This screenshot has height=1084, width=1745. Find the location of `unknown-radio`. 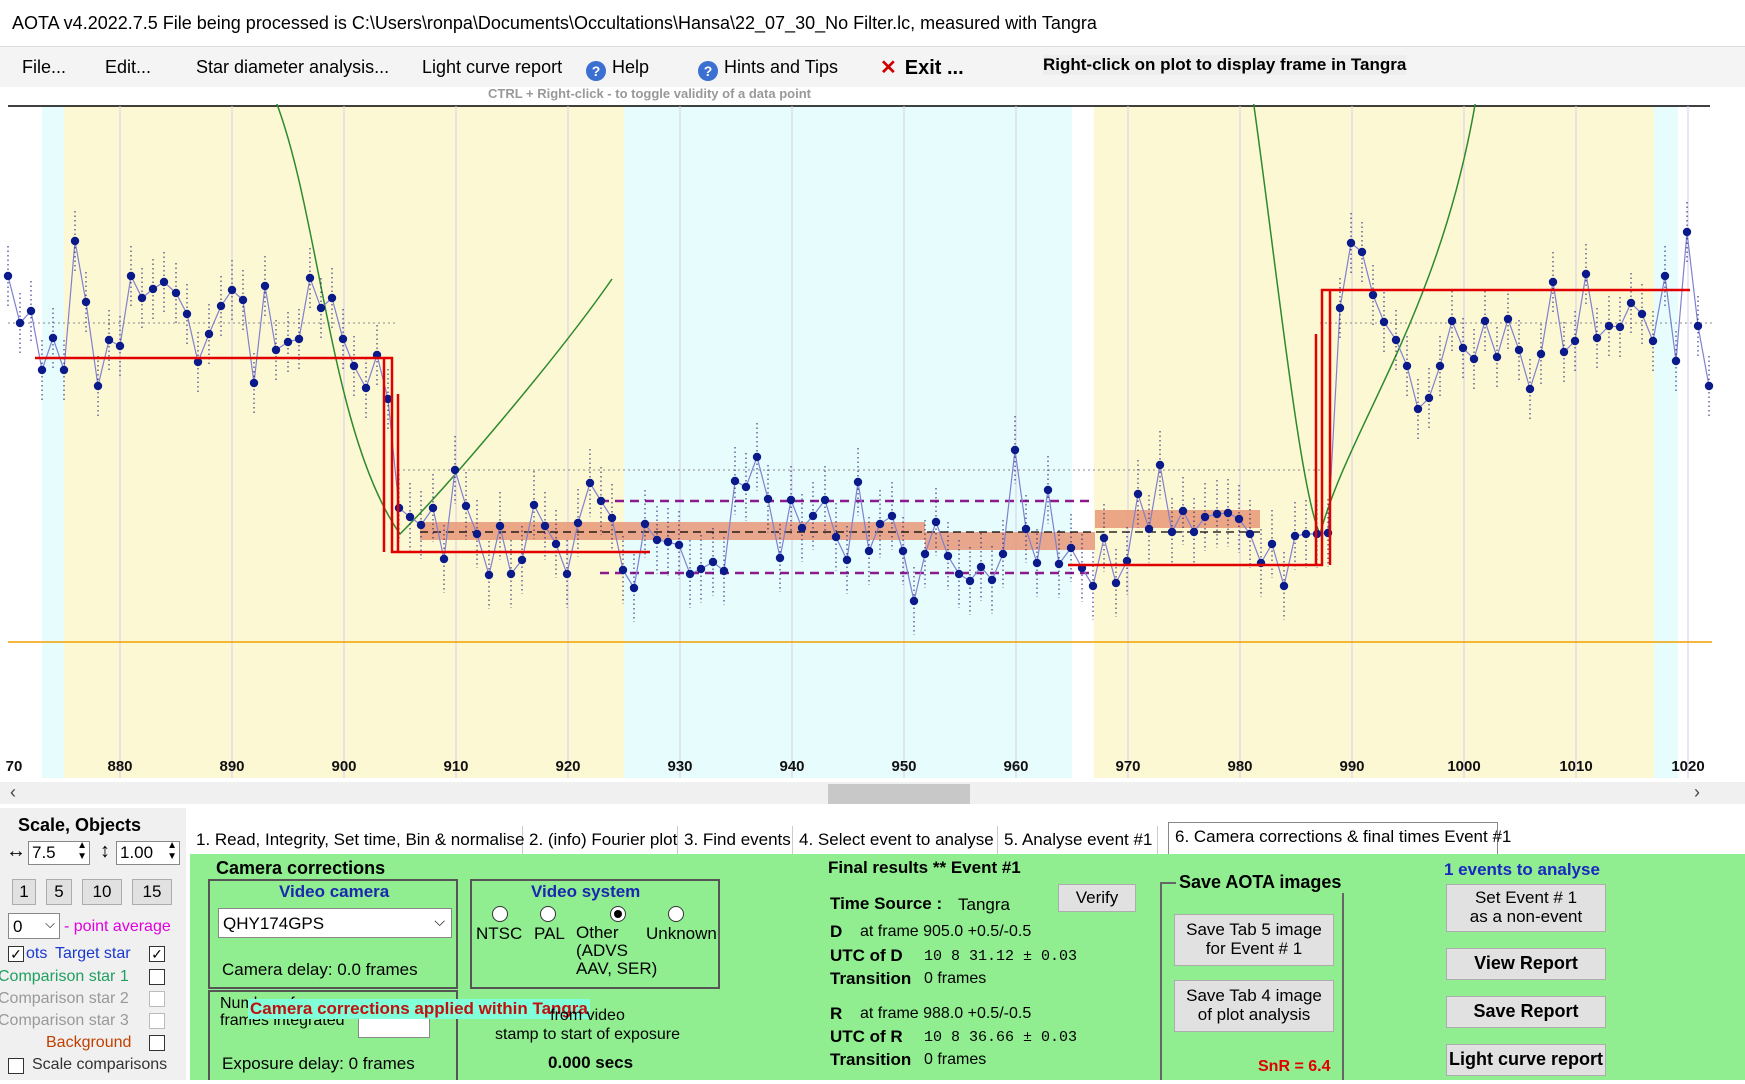

unknown-radio is located at coordinates (676, 914).